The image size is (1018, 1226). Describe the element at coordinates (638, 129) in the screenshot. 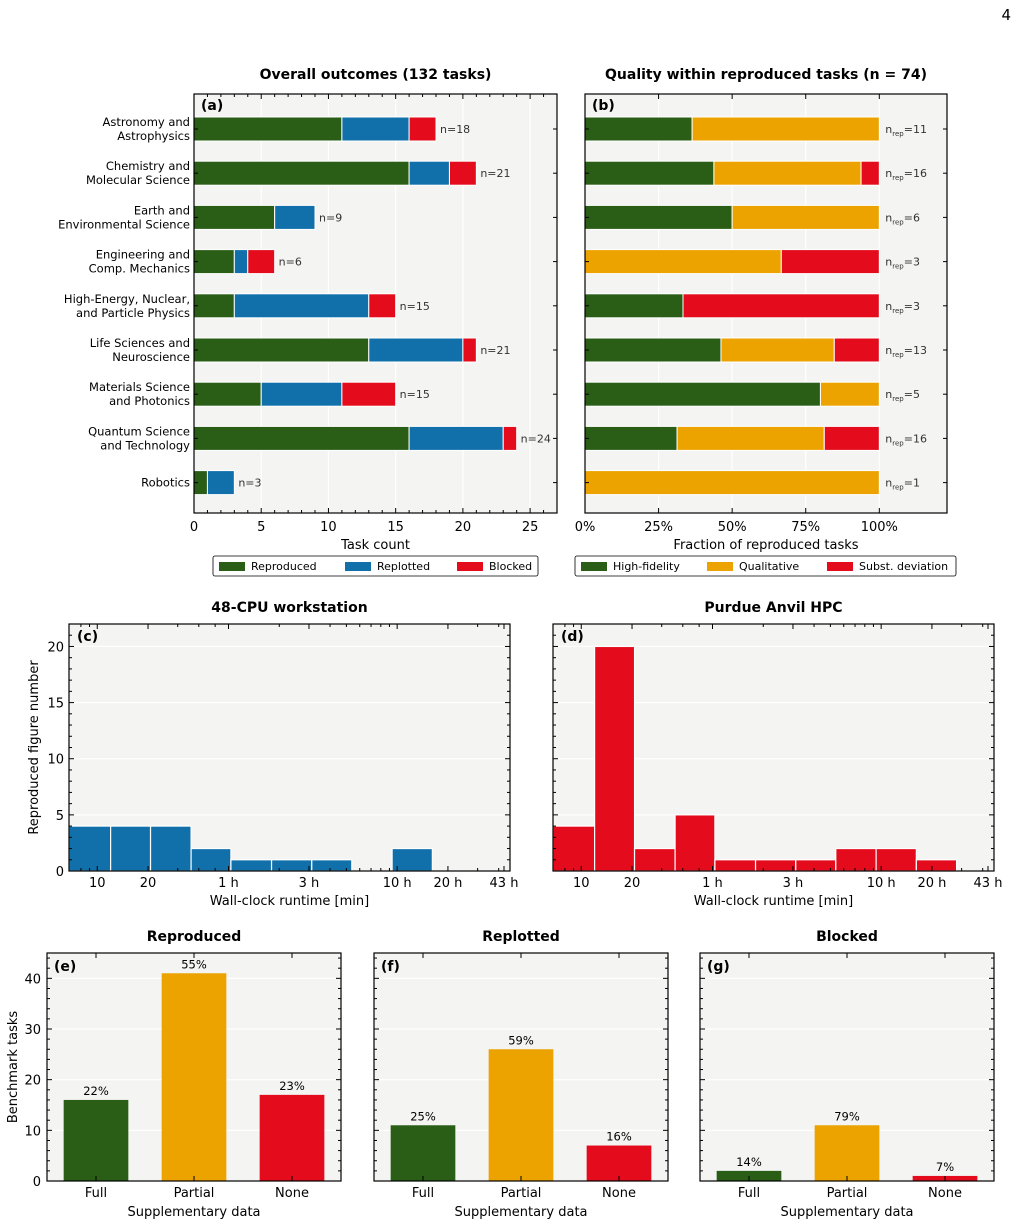

I see `bar-b-high-fidelity` at that location.